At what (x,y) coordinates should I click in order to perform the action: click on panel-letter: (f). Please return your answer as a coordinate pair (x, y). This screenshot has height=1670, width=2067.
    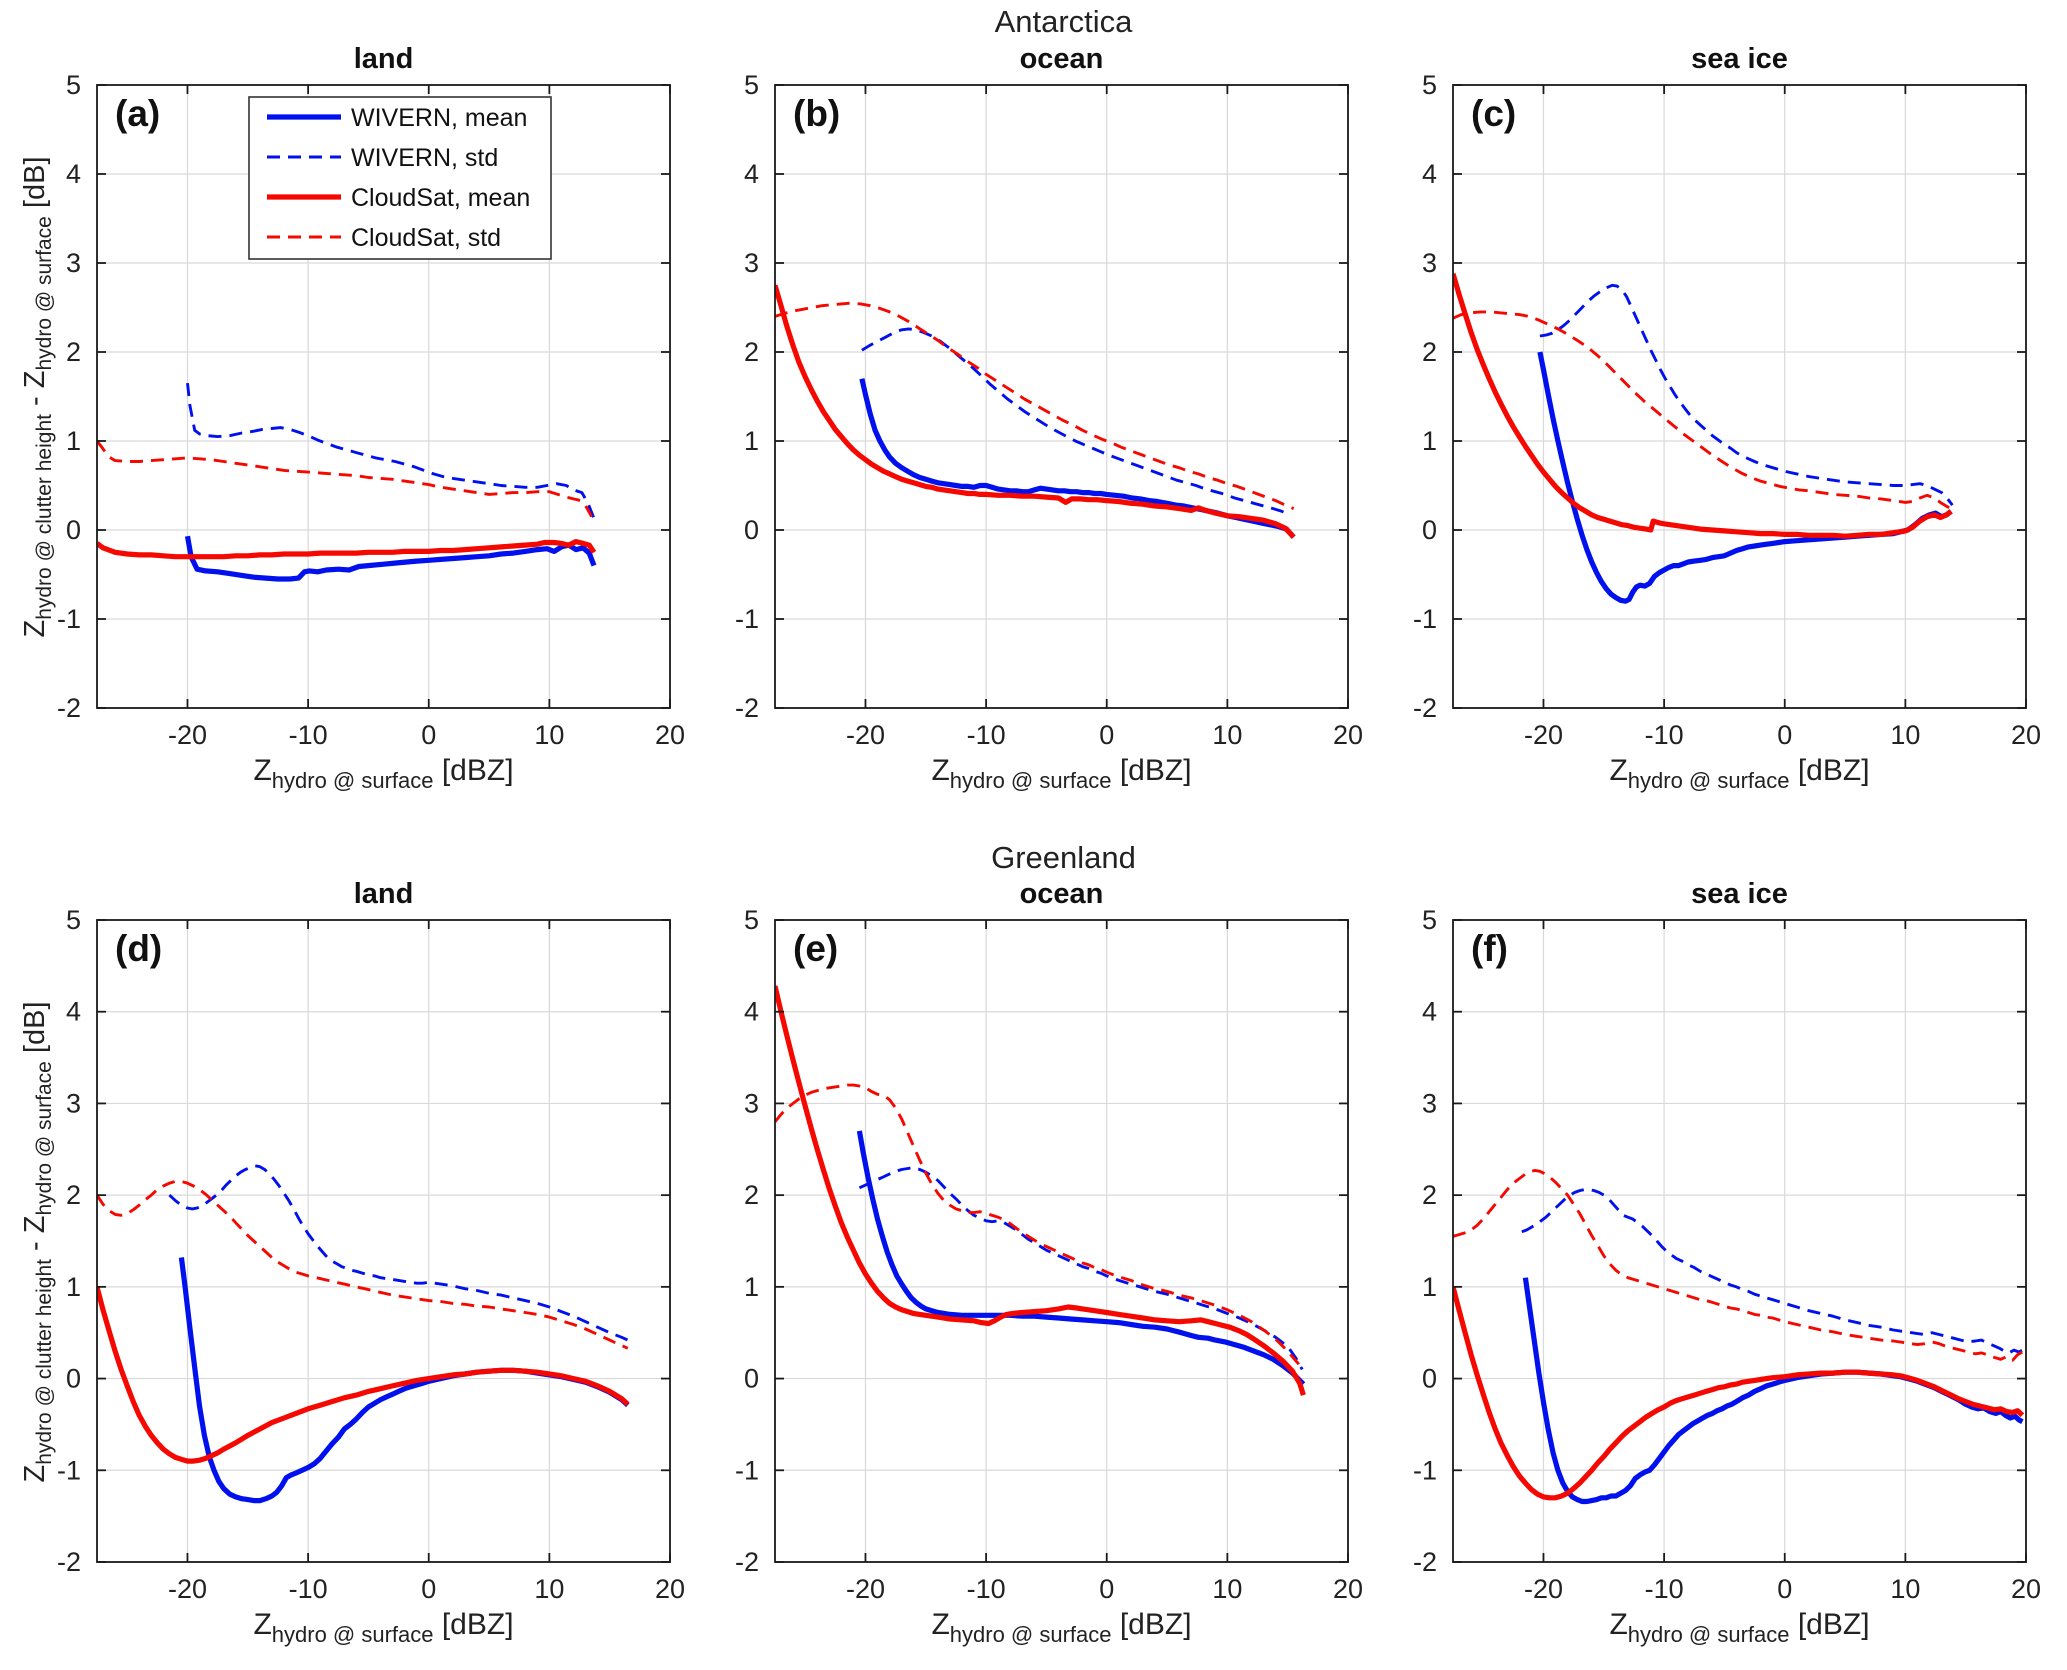
    Looking at the image, I should click on (1489, 948).